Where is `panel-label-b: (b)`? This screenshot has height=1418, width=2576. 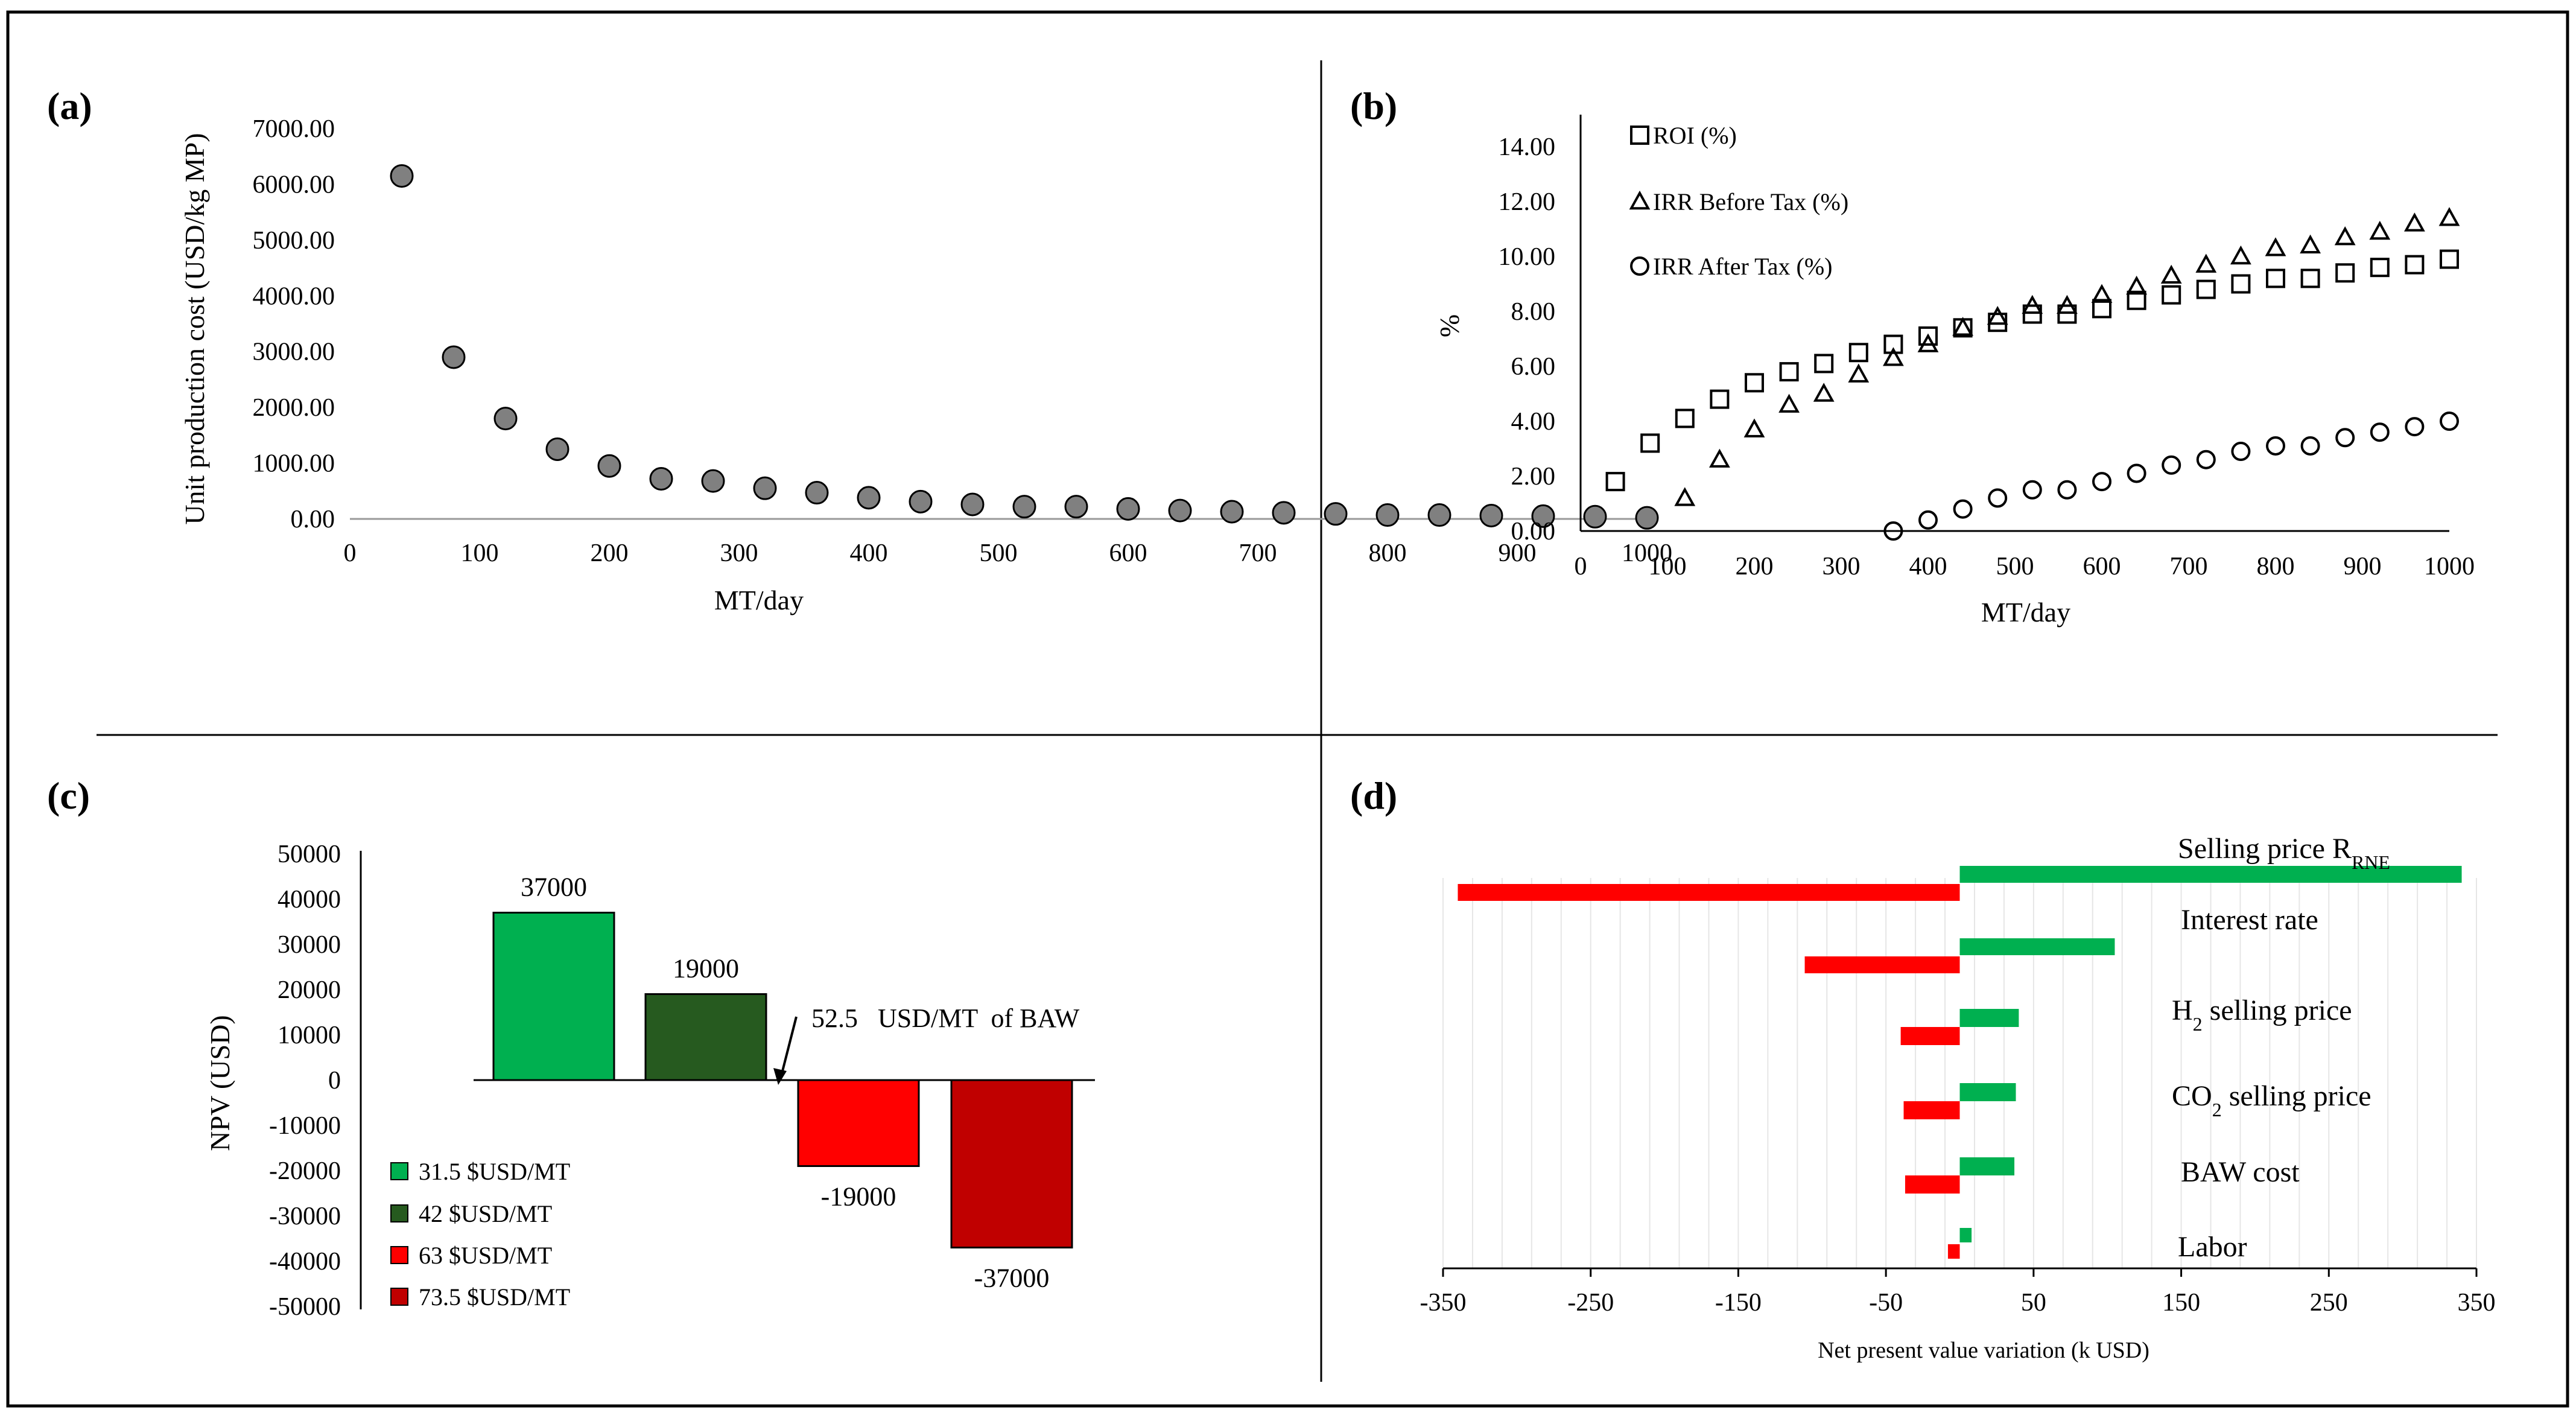
panel-label-b: (b) is located at coordinates (1374, 106).